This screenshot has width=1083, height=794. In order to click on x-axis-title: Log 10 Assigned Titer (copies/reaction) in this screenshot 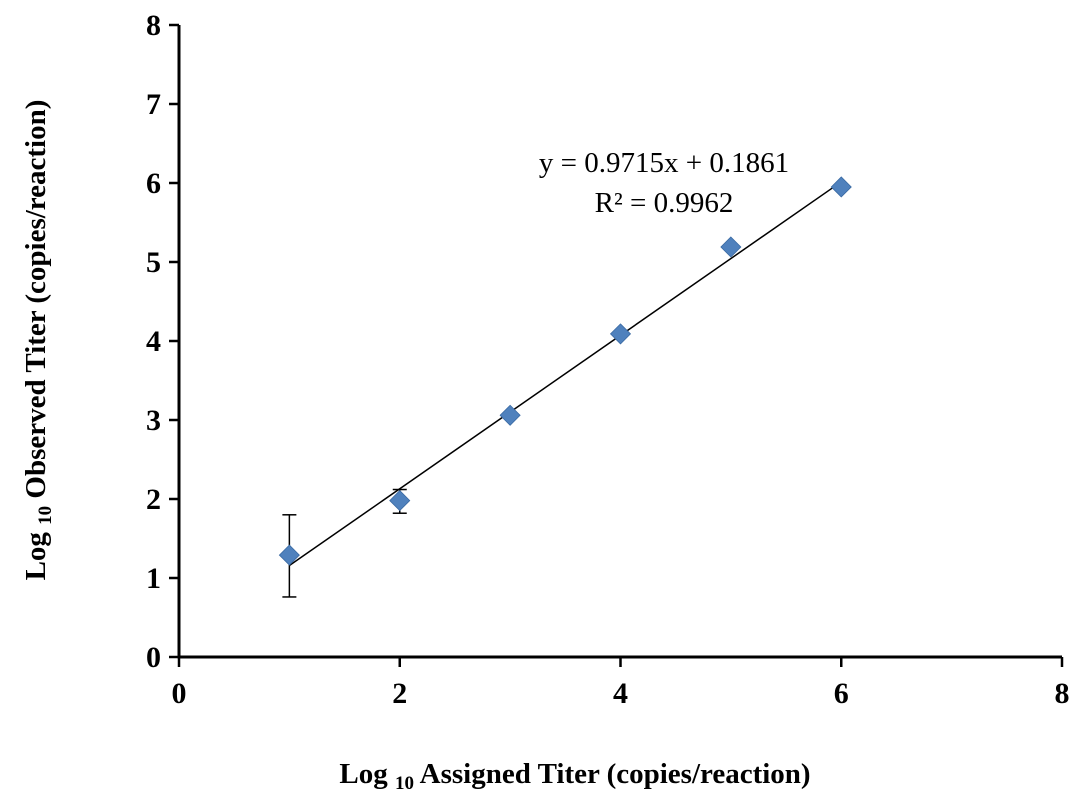, I will do `click(574, 776)`.